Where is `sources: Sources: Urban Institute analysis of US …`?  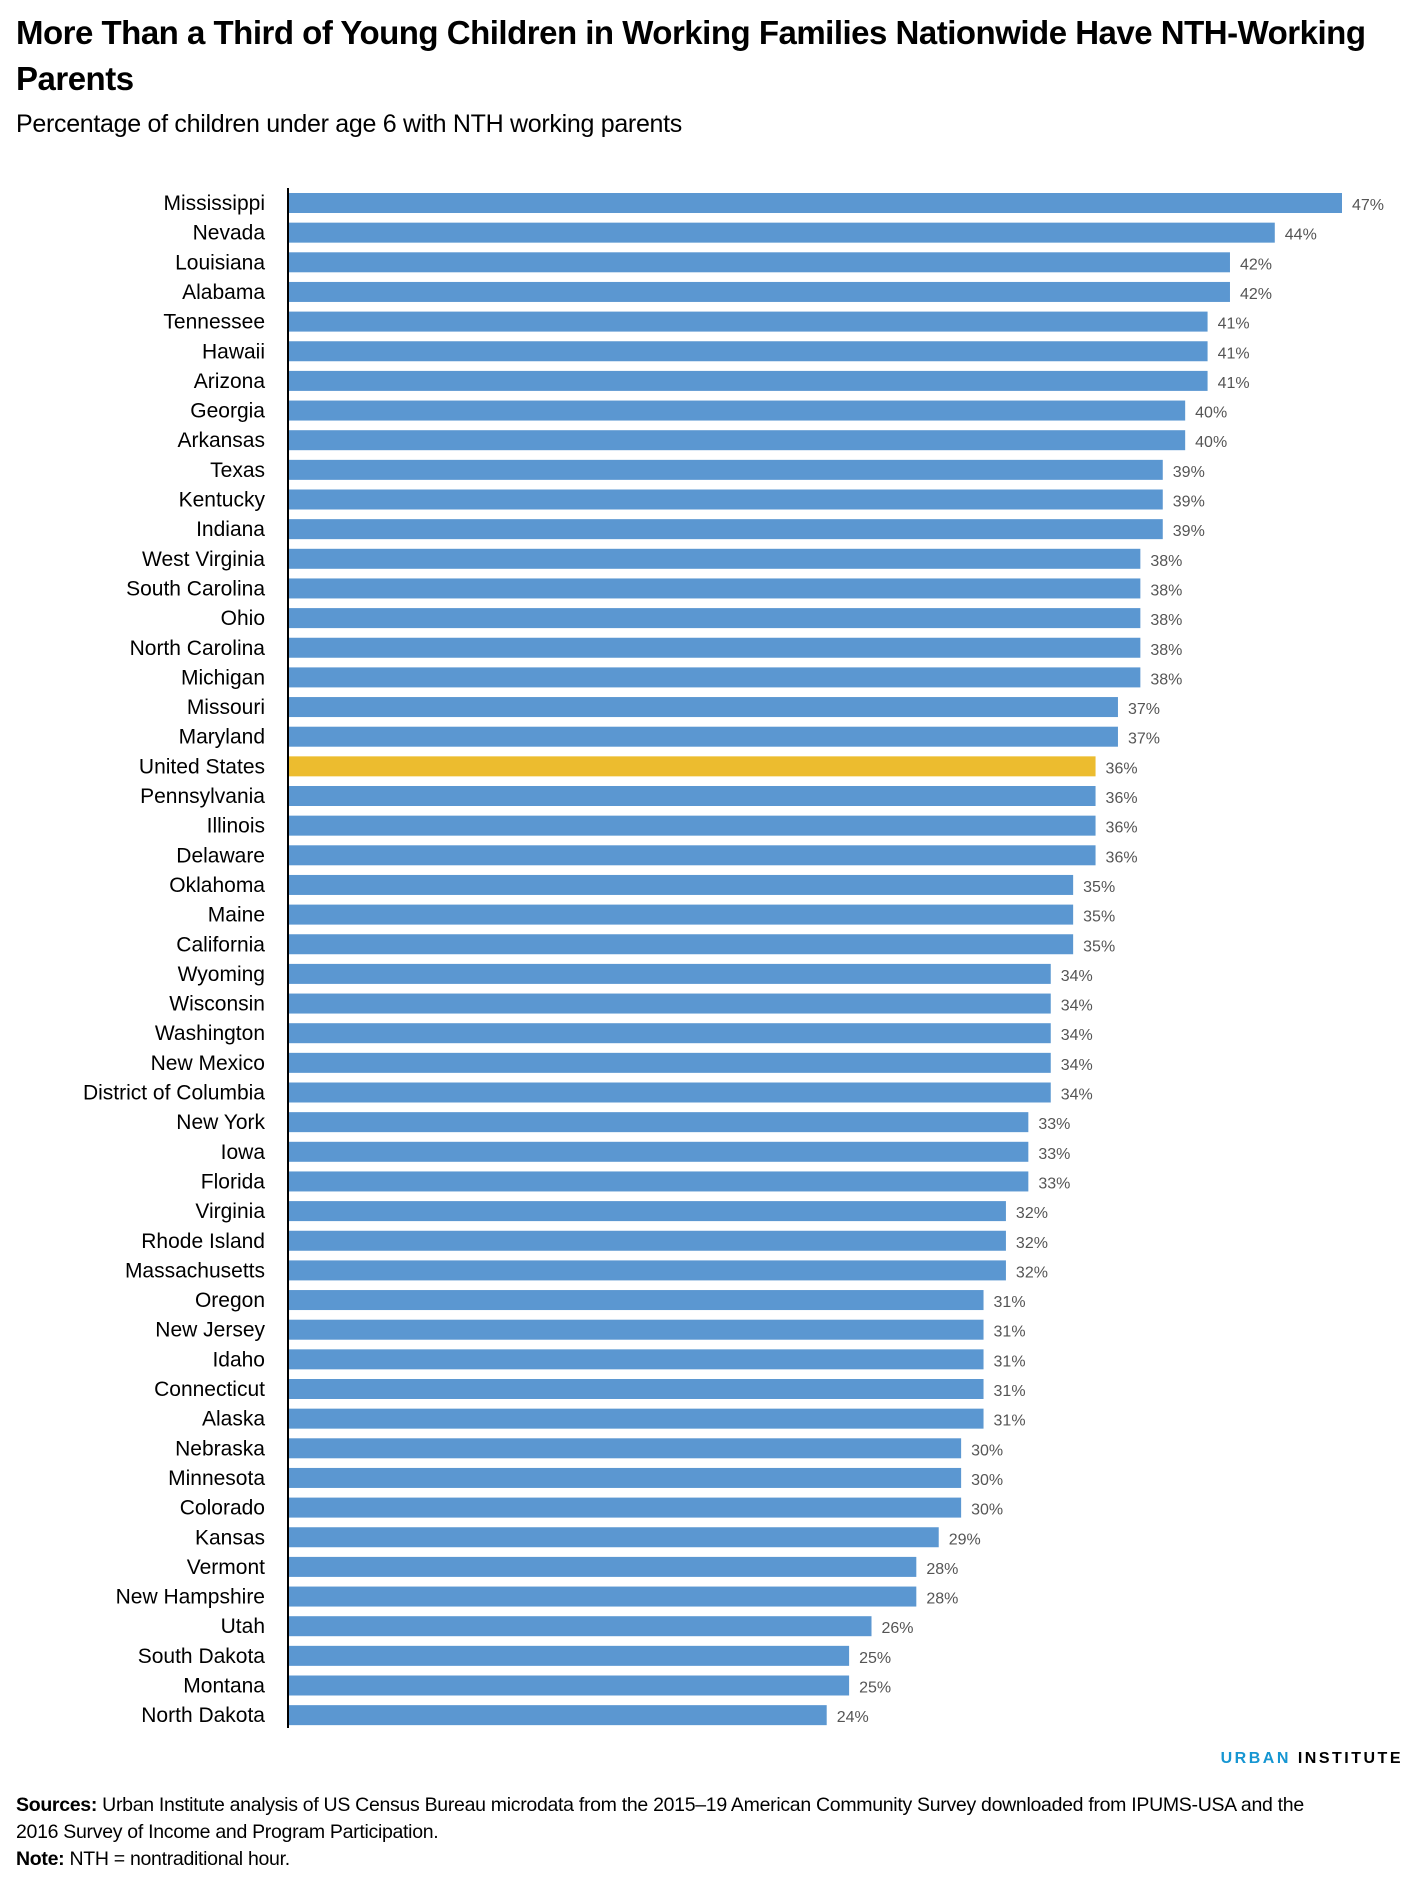 sources: Sources: Urban Institute analysis of US … is located at coordinates (666, 1819).